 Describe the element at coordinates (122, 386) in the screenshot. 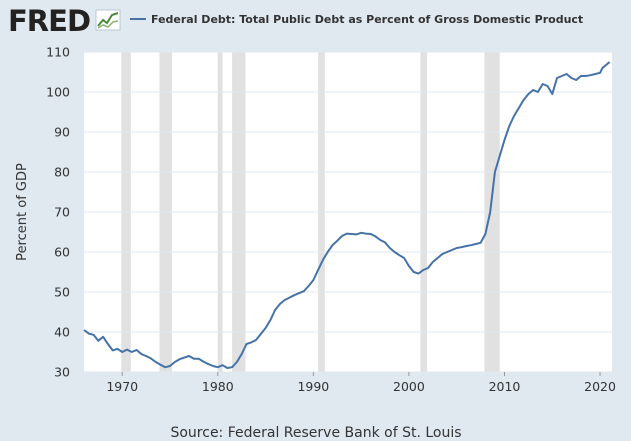

I see `x-tick-label: 1970` at that location.